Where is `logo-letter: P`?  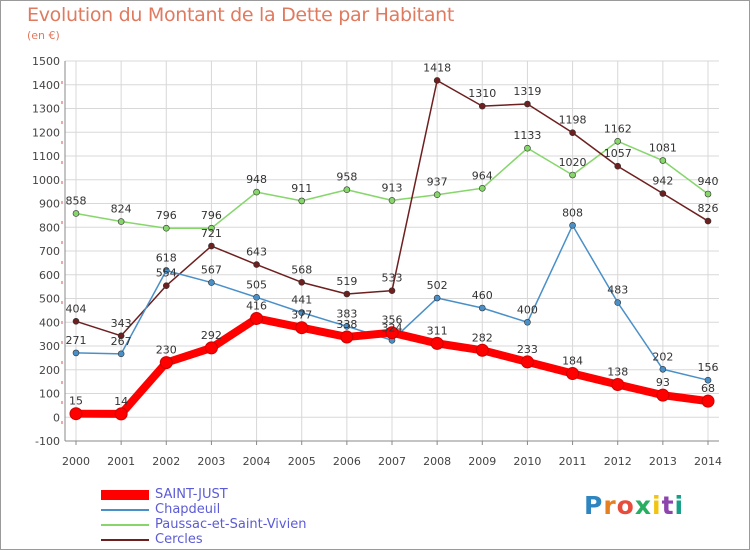 logo-letter: P is located at coordinates (594, 505).